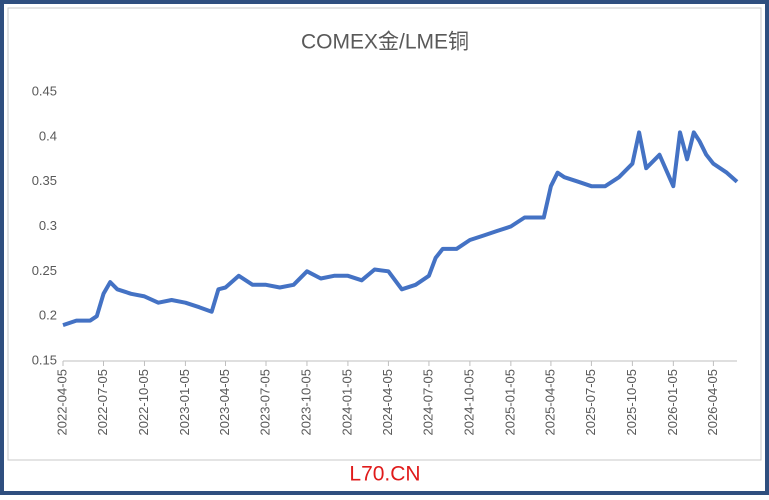  I want to click on x-tick-label: 2026-01-05, so click(672, 402).